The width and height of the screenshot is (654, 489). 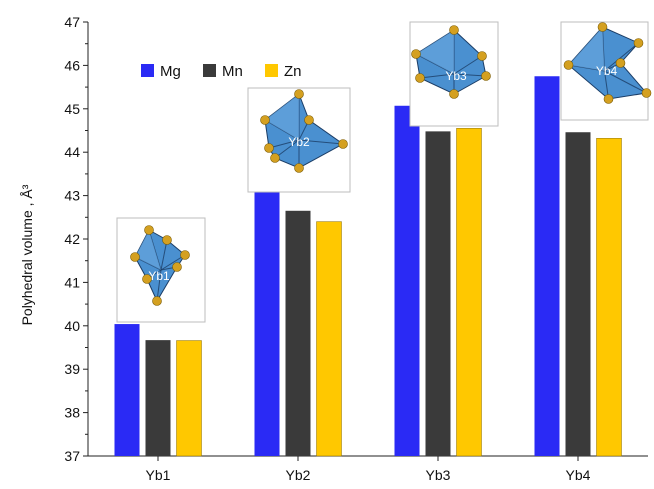 I want to click on inset-label: Yb4, so click(x=607, y=71).